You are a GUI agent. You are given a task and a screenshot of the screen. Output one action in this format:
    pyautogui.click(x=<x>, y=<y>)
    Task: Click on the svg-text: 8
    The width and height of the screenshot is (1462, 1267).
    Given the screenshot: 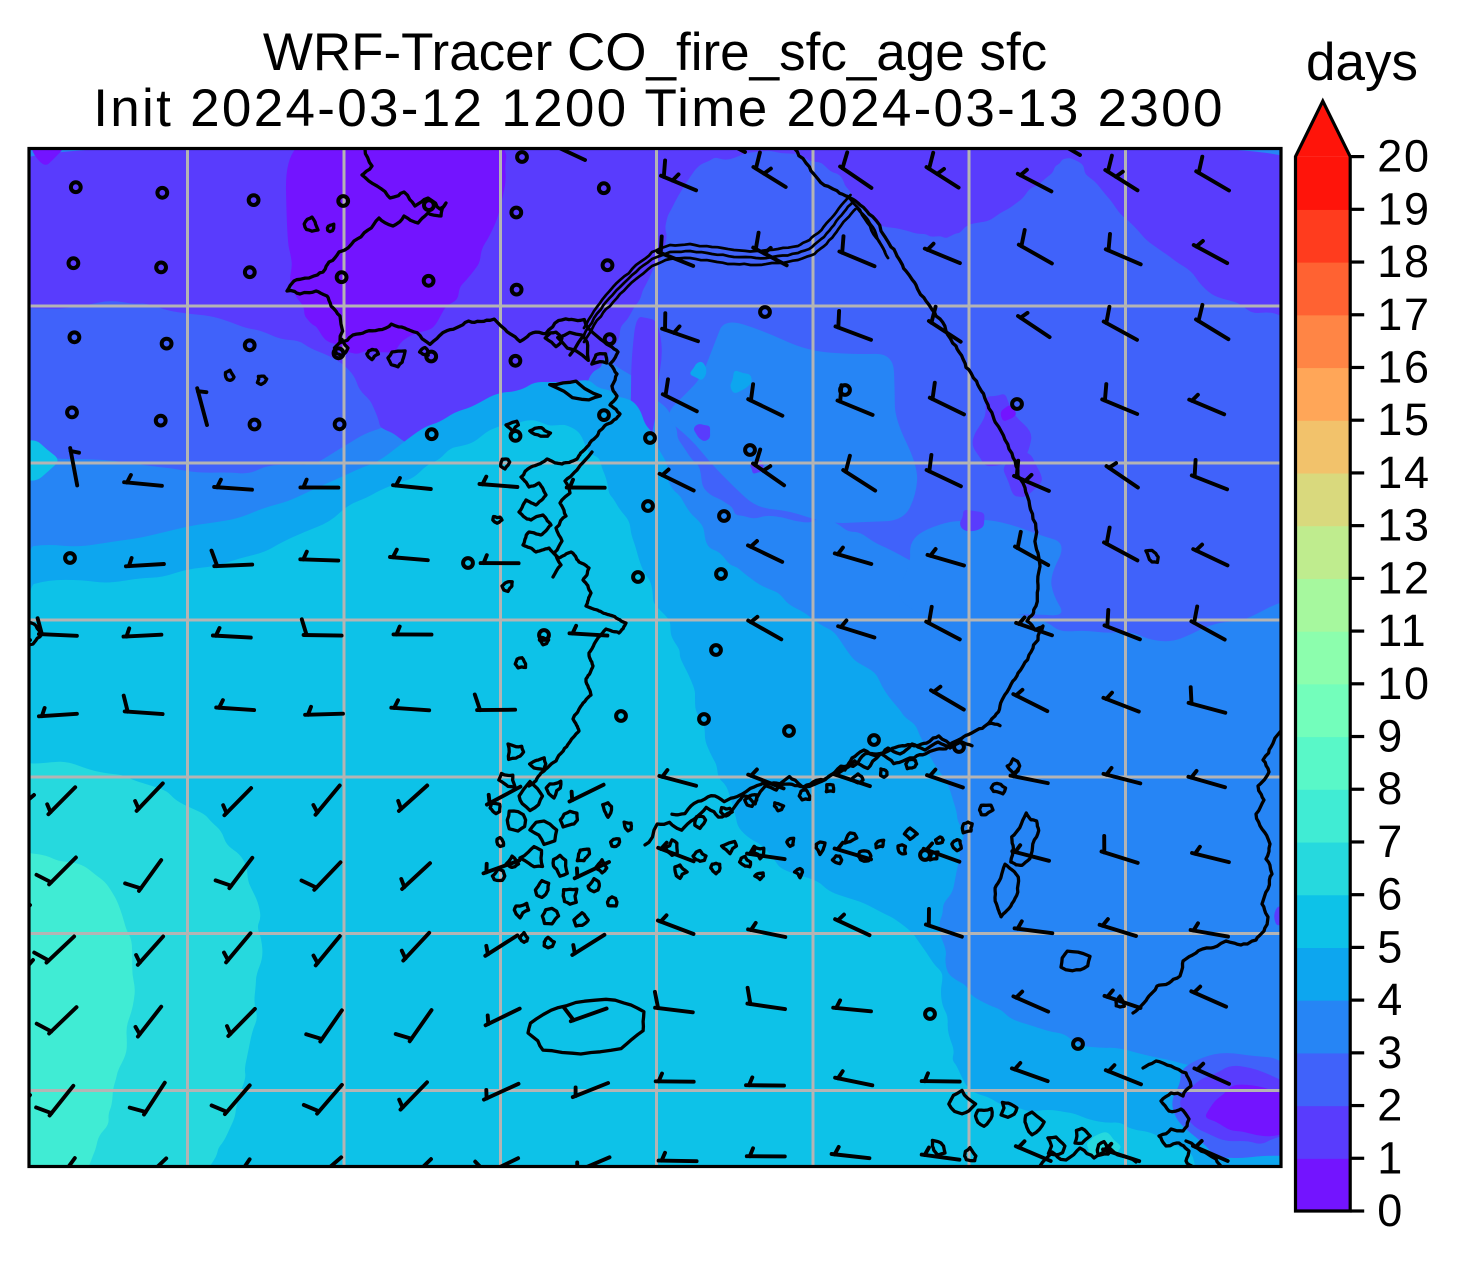 What is the action you would take?
    pyautogui.click(x=1390, y=788)
    